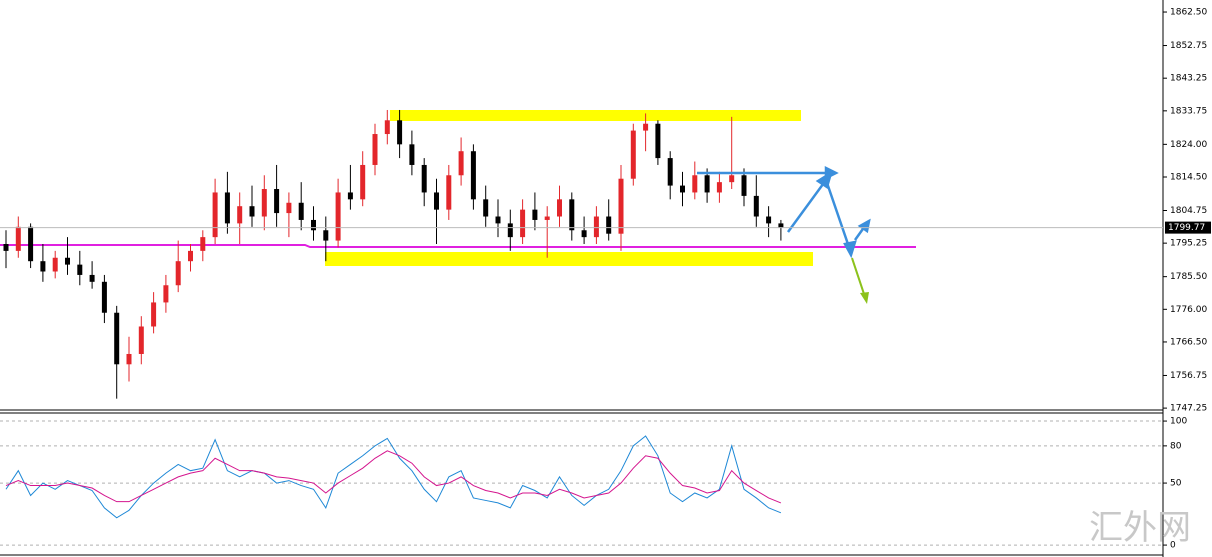  Describe the element at coordinates (1188, 145) in the screenshot. I see `y-tick-label: 1824.00` at that location.